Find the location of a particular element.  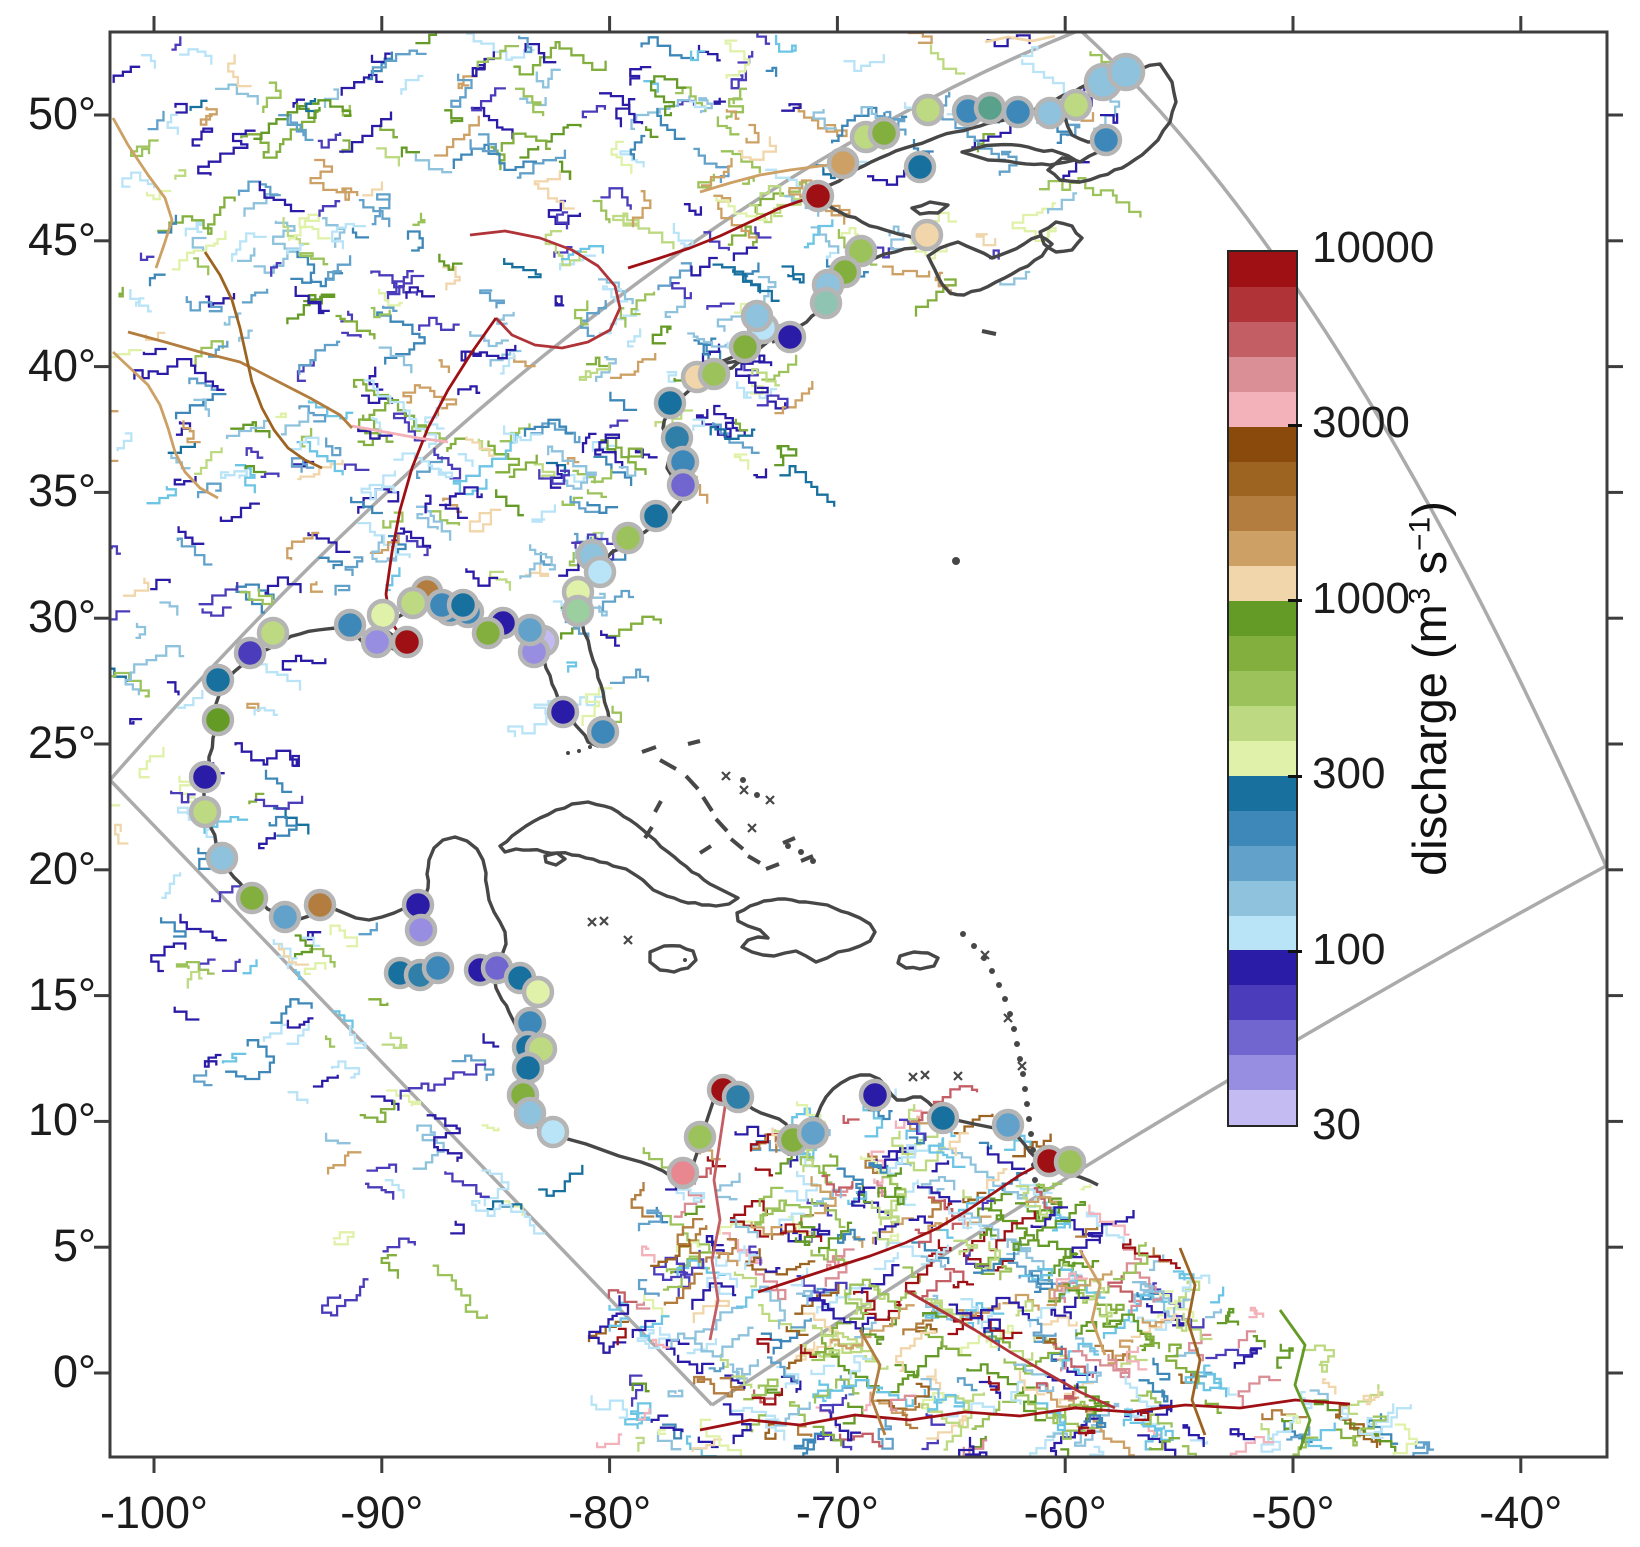

y-tick-label: 20° is located at coordinates (61, 868).